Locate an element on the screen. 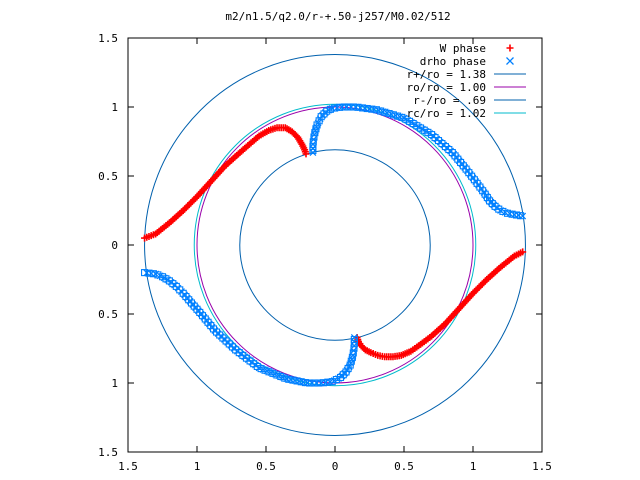  legend-label: ro/ro = 1.00 is located at coordinates (446, 87).